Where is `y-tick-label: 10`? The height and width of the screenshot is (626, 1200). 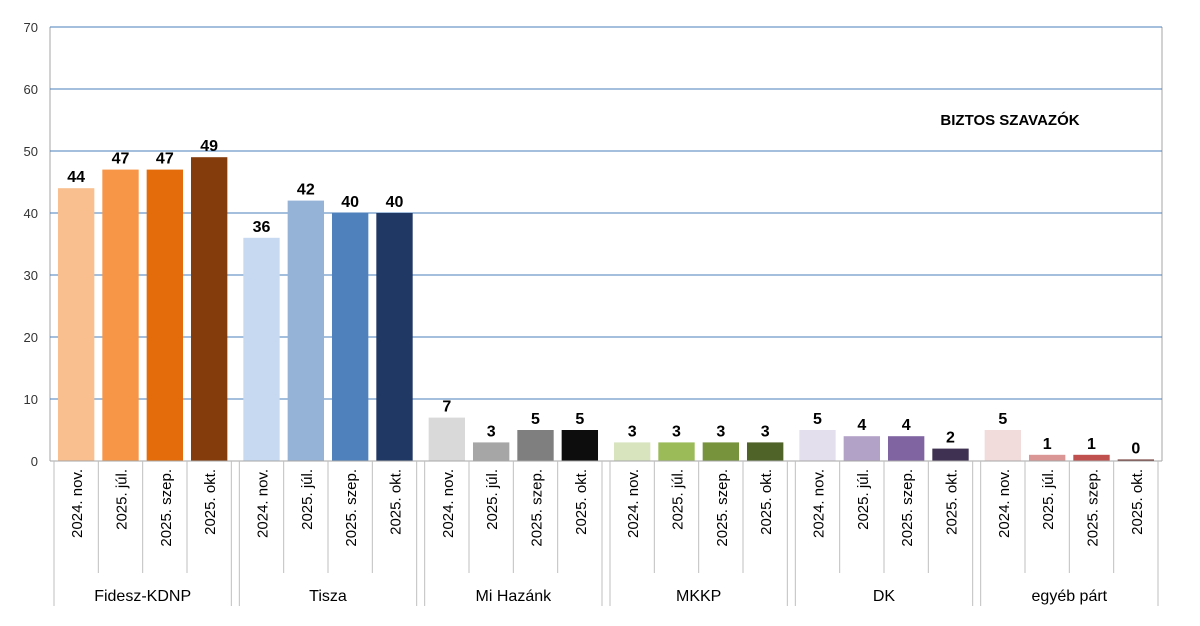
y-tick-label: 10 is located at coordinates (31, 399).